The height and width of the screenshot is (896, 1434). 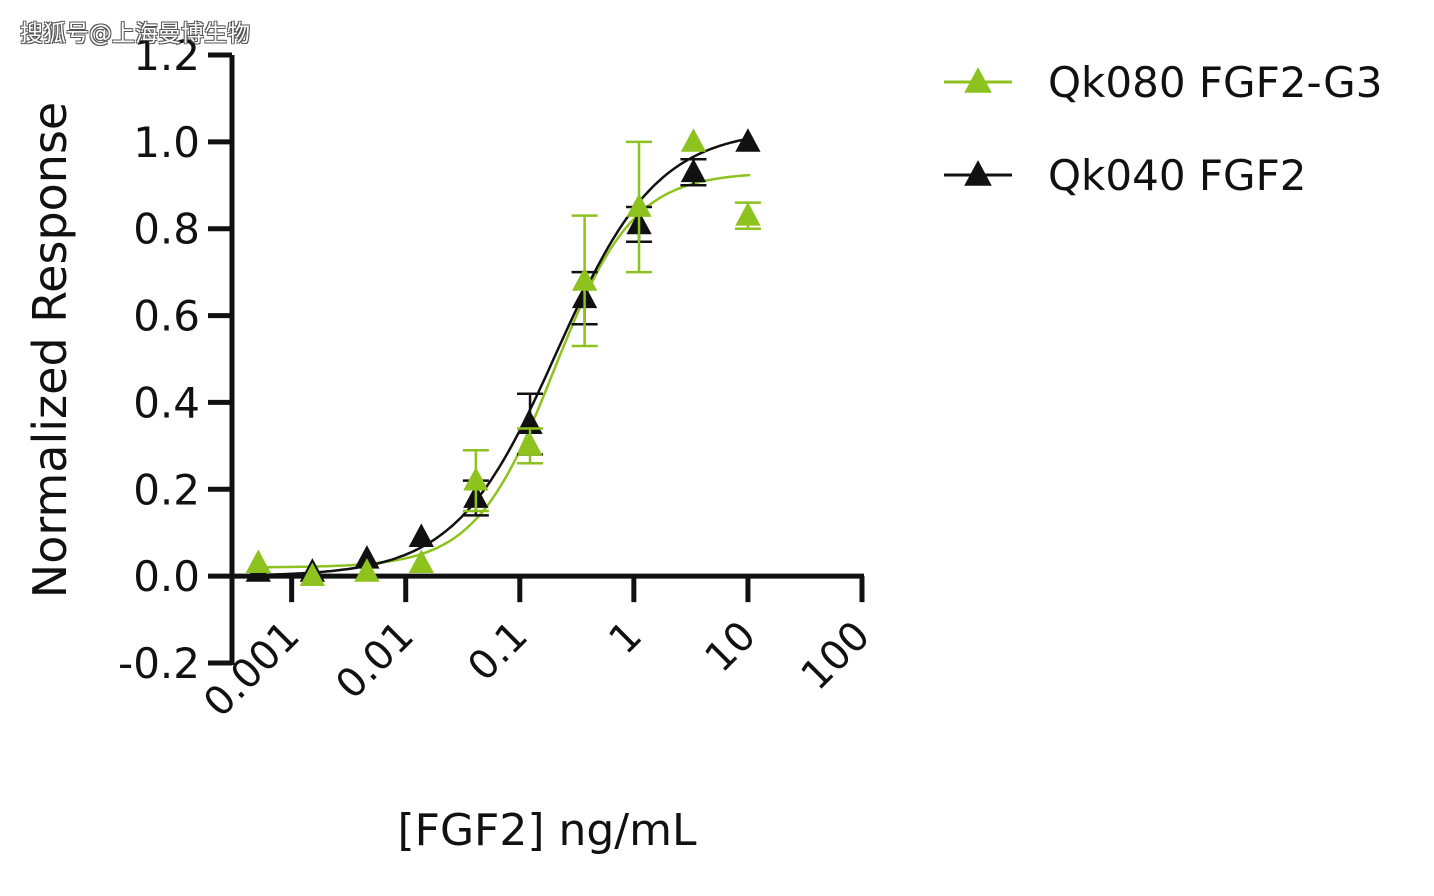 I want to click on x-tick-label: 100, so click(x=836, y=656).